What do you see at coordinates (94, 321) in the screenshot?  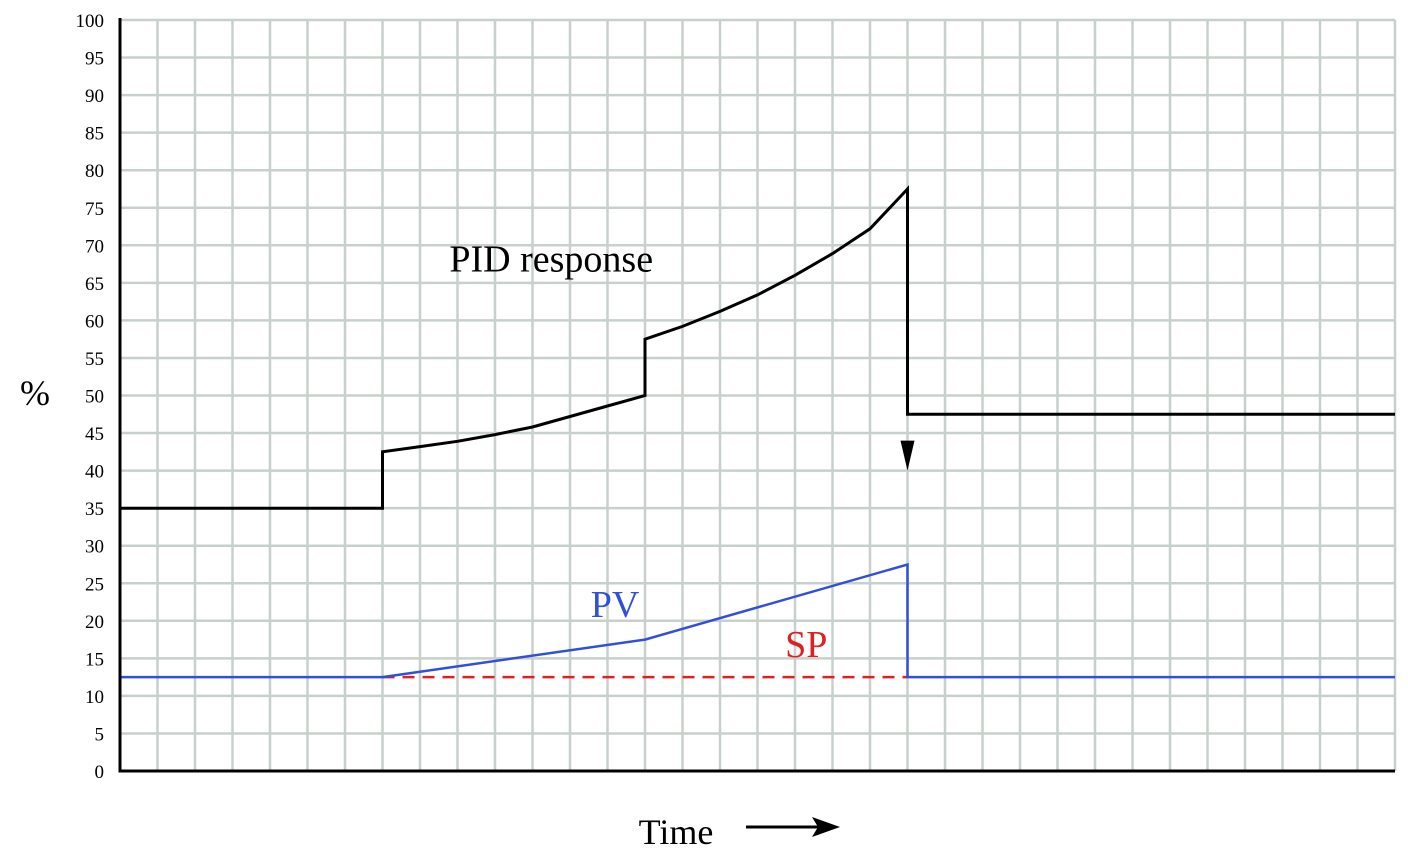 I see `y-tick-label: 60` at bounding box center [94, 321].